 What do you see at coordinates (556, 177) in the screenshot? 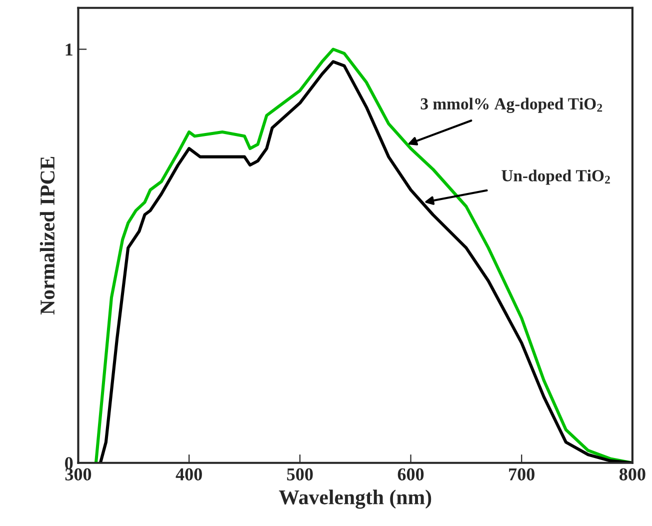
I see `annotation: Un-doped TiO$_{2}$` at bounding box center [556, 177].